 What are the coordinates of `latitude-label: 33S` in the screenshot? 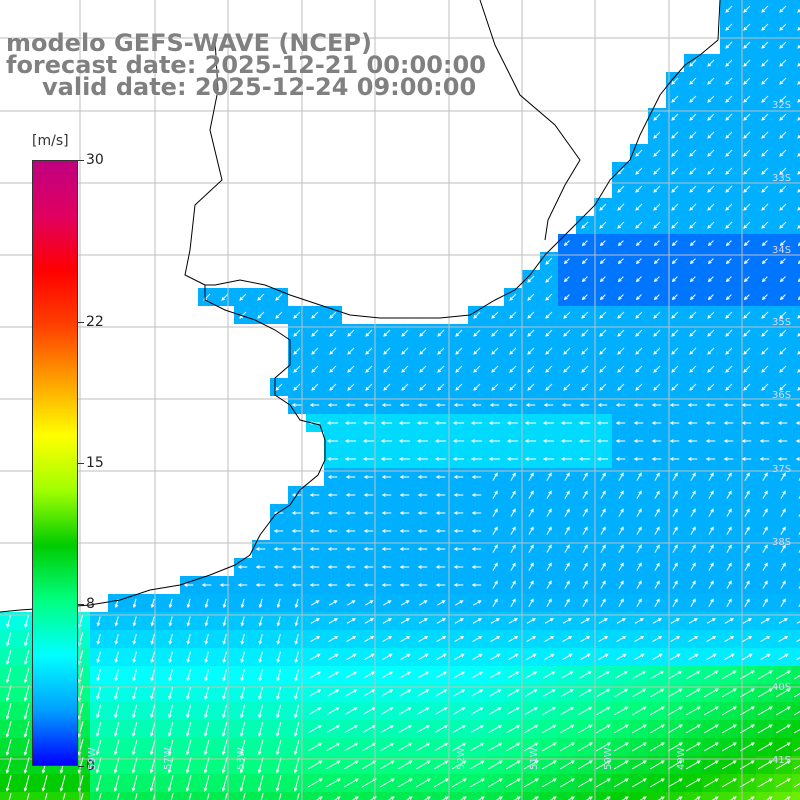 It's located at (782, 178).